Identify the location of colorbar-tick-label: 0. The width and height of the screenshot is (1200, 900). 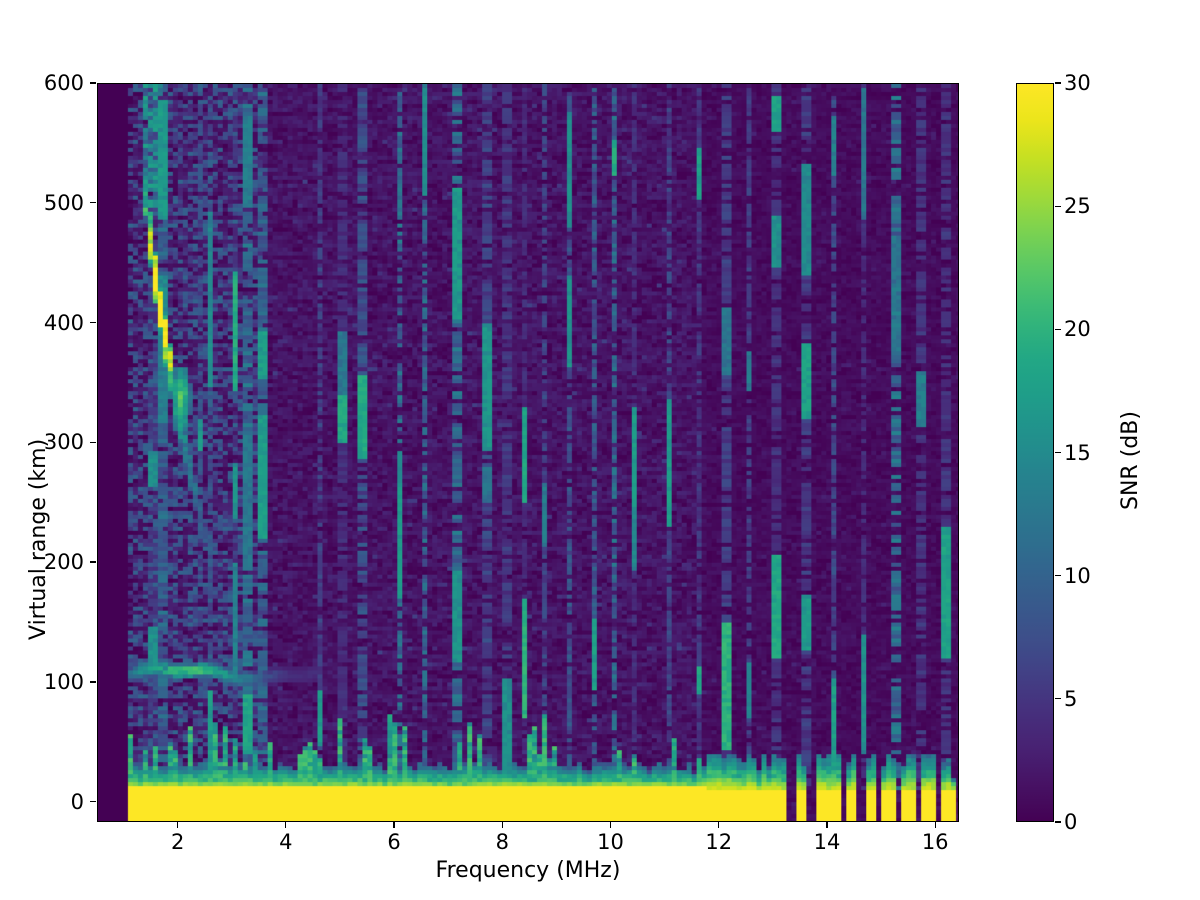
(1071, 822).